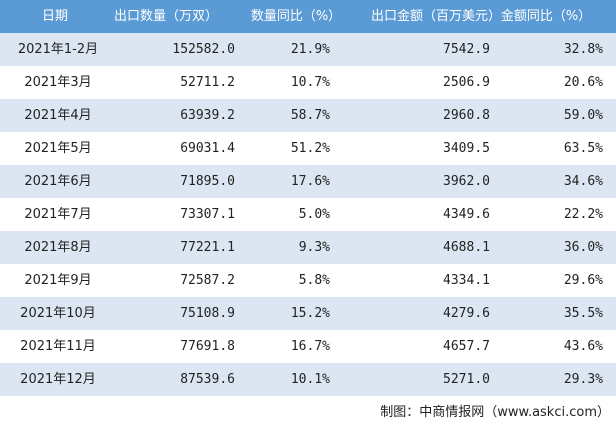 The image size is (616, 430). Describe the element at coordinates (58, 115) in the screenshot. I see `date-cell: 2021年4月` at that location.